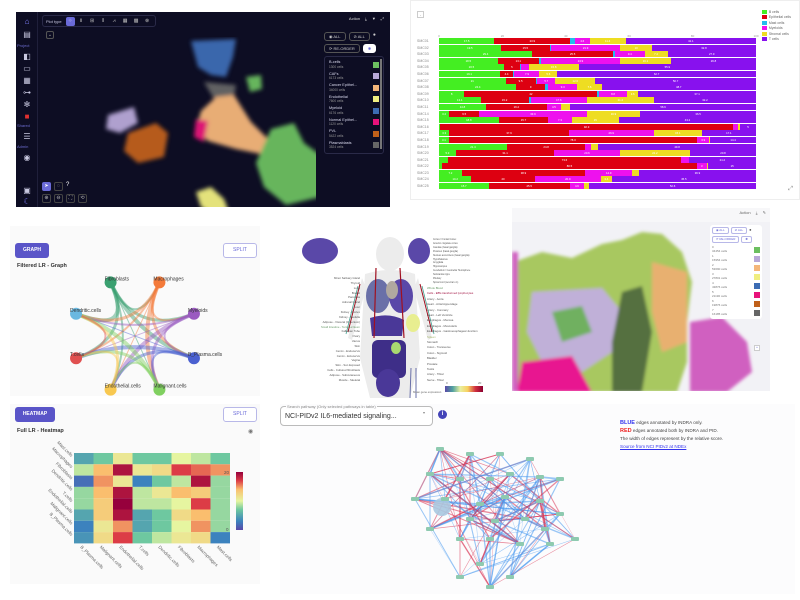  What do you see at coordinates (675, 80) in the screenshot?
I see `bar-segment: 50.7` at bounding box center [675, 80].